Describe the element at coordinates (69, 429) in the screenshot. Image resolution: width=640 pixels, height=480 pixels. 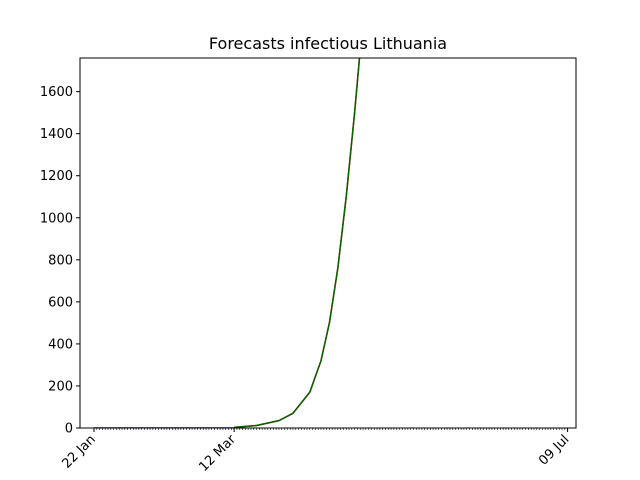
I see `y-tick-label-0: 0` at that location.